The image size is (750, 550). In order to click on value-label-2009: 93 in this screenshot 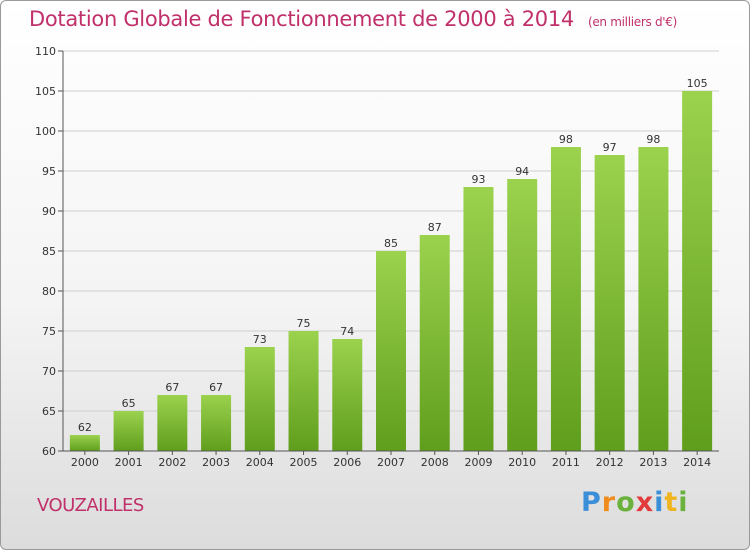, I will do `click(478, 179)`.